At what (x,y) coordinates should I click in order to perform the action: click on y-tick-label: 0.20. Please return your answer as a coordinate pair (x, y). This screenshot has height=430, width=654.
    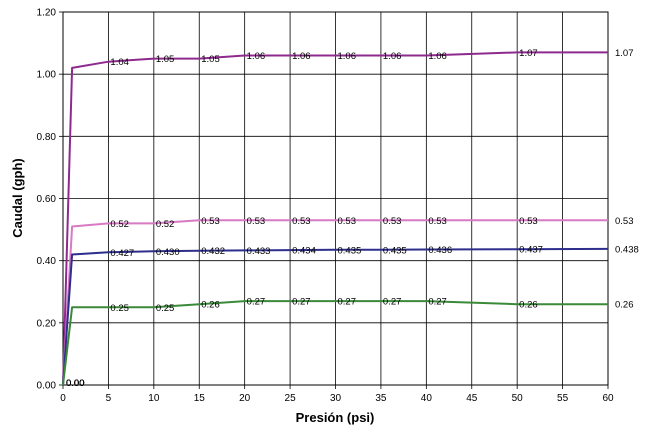
    Looking at the image, I should click on (47, 323).